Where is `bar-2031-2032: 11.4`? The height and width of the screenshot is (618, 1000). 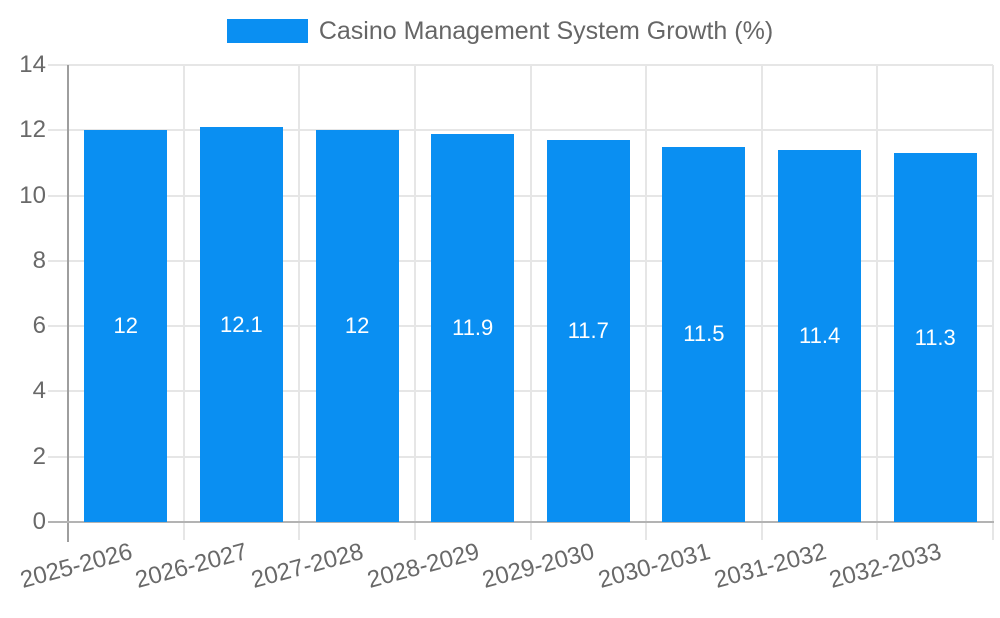 bar-2031-2032: 11.4 is located at coordinates (820, 335).